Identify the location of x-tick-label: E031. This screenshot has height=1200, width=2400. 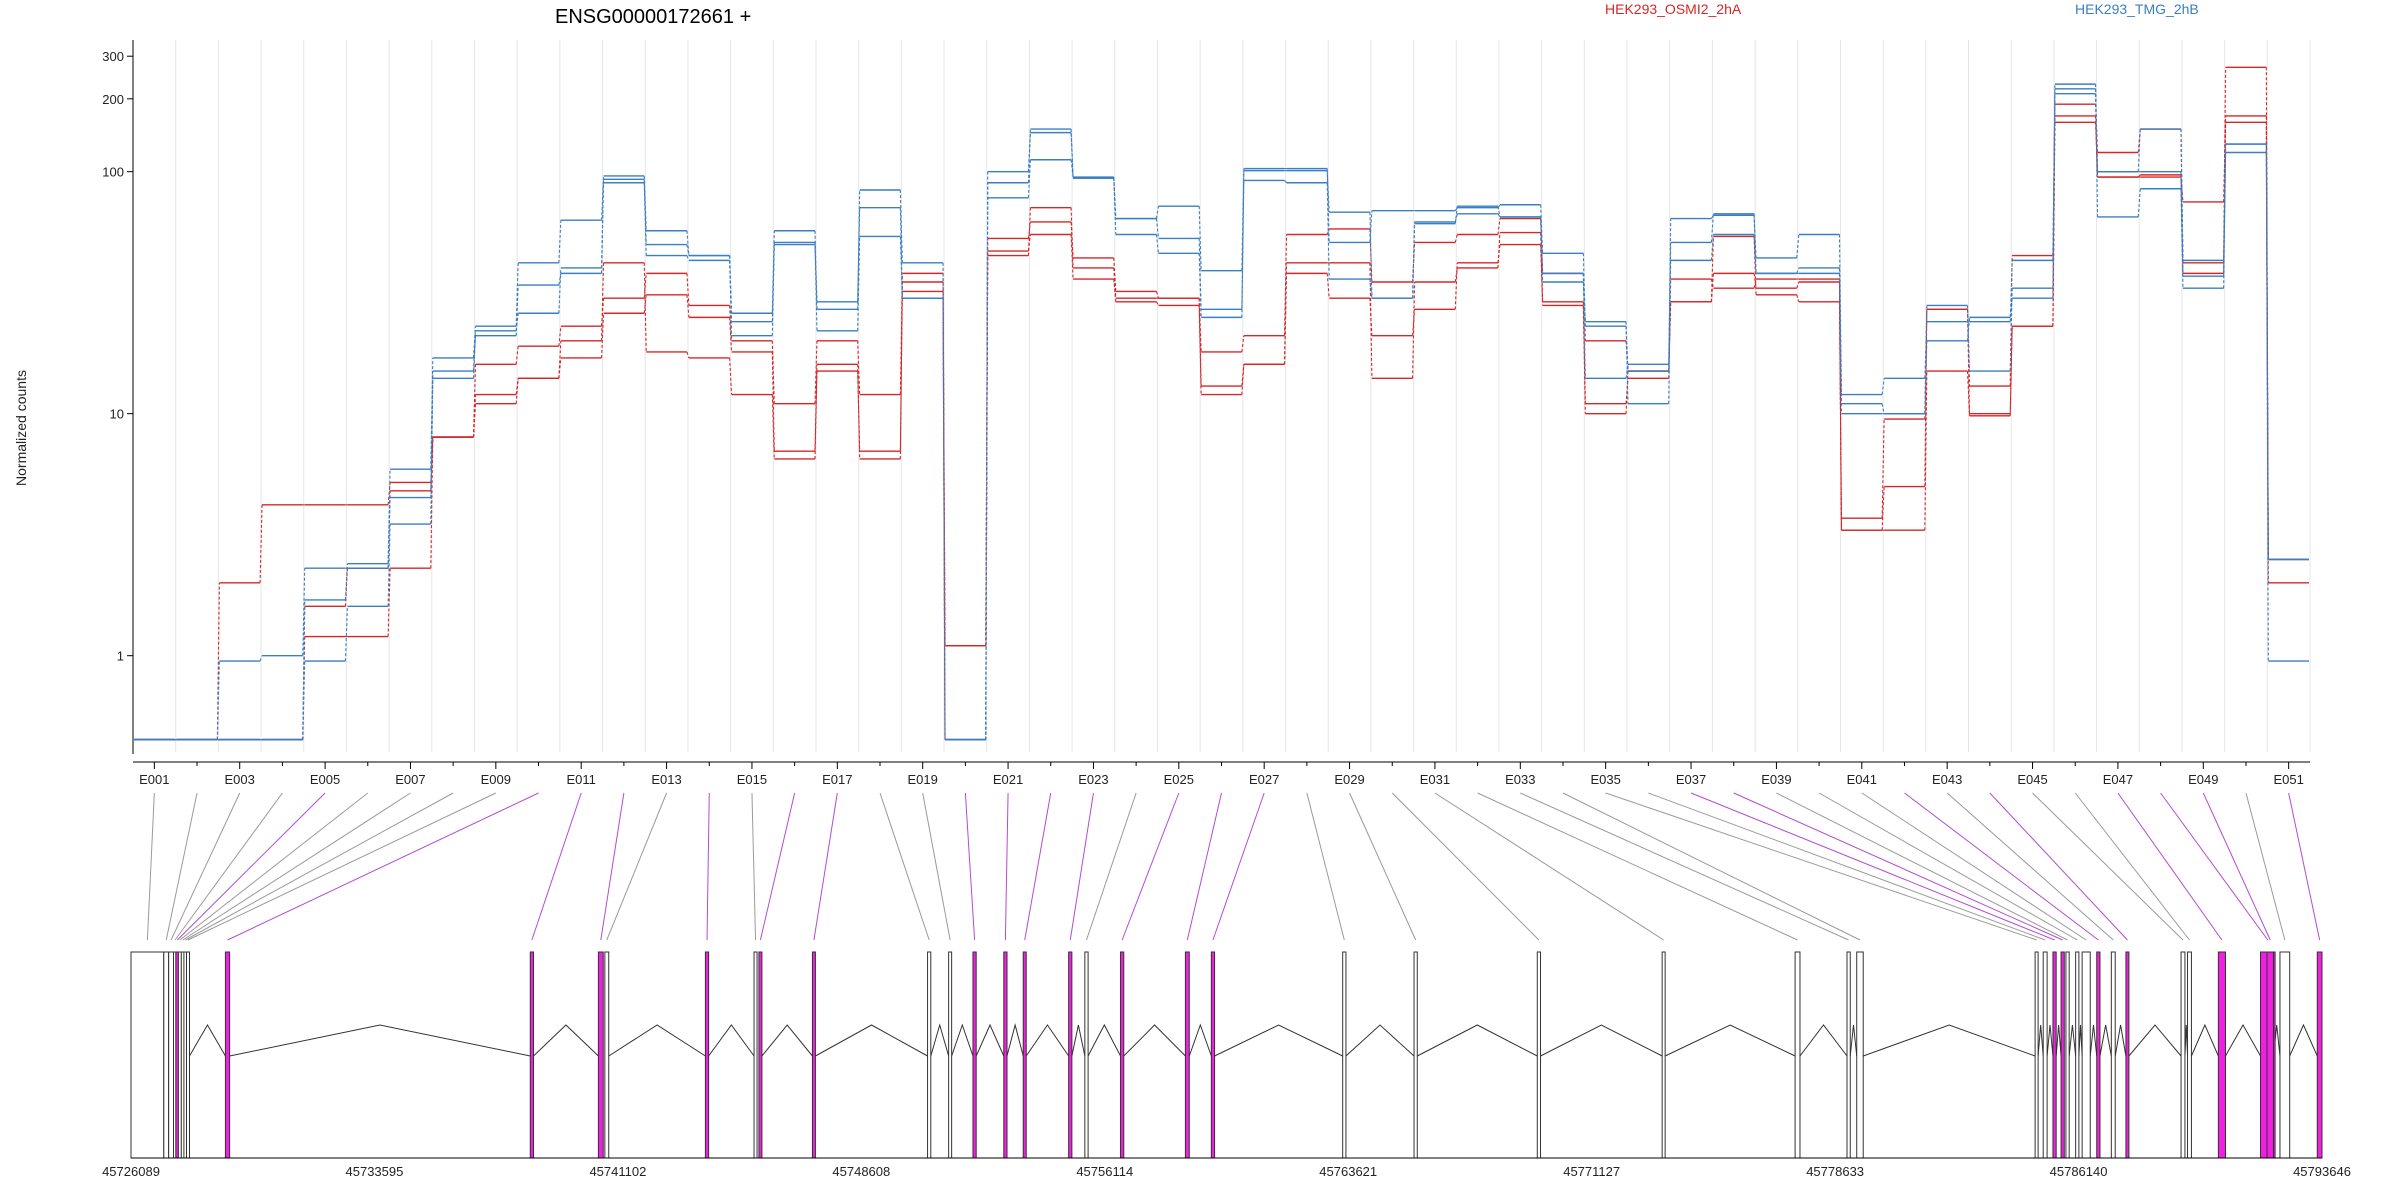
(1435, 779).